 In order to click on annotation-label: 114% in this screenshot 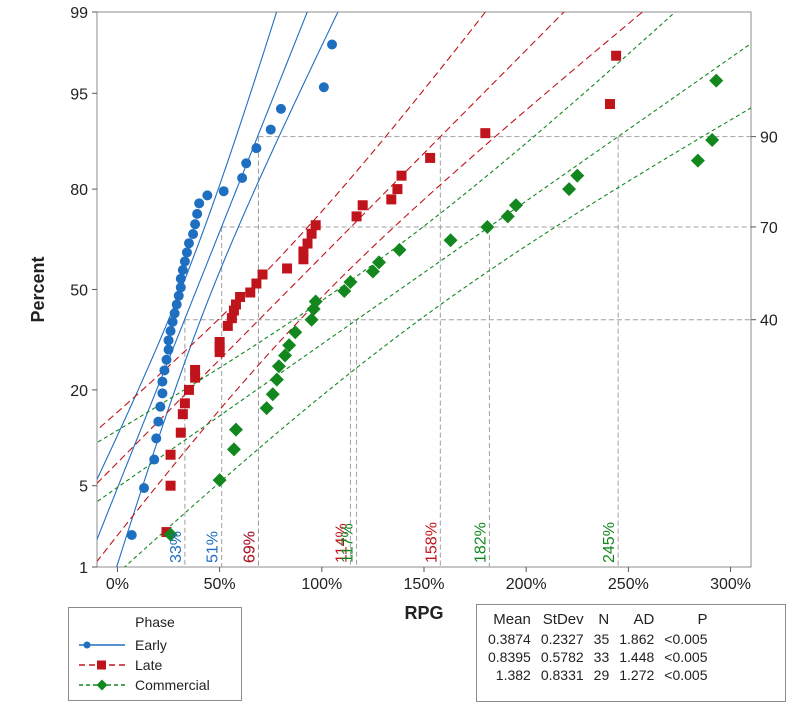, I will do `click(341, 543)`.